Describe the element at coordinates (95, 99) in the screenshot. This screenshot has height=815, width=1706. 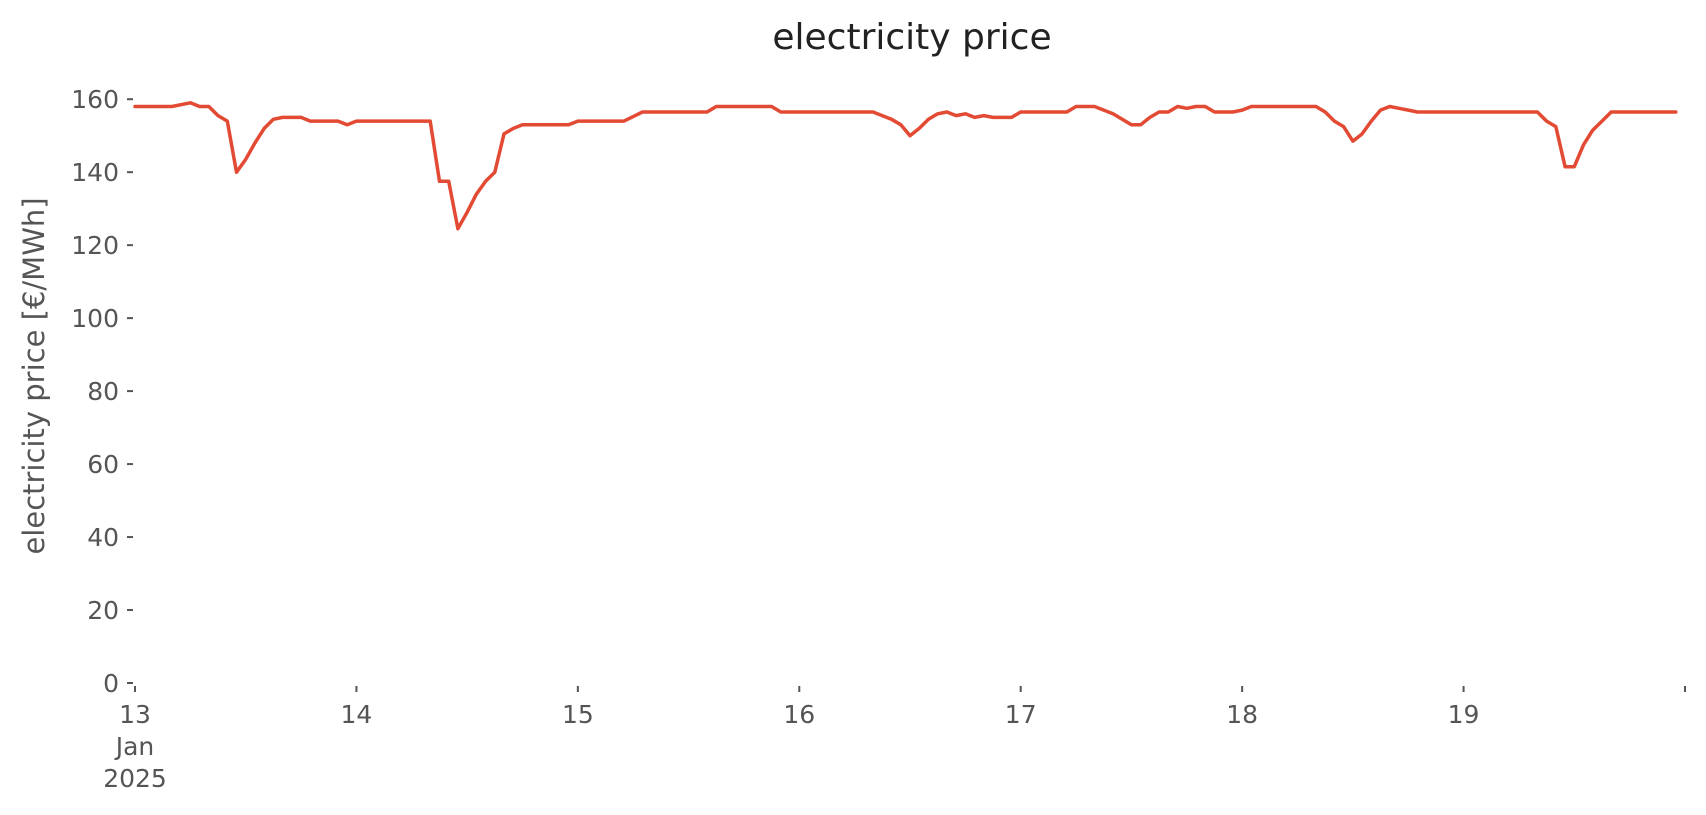
I see `y-tick-label: 160` at that location.